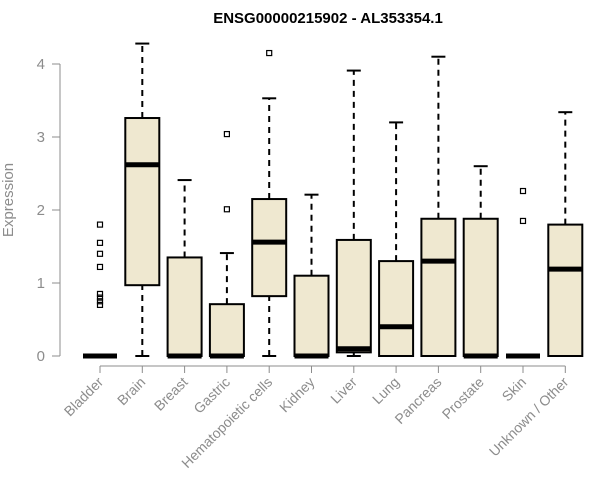  What do you see at coordinates (41, 137) in the screenshot?
I see `y-tick-label: 3` at bounding box center [41, 137].